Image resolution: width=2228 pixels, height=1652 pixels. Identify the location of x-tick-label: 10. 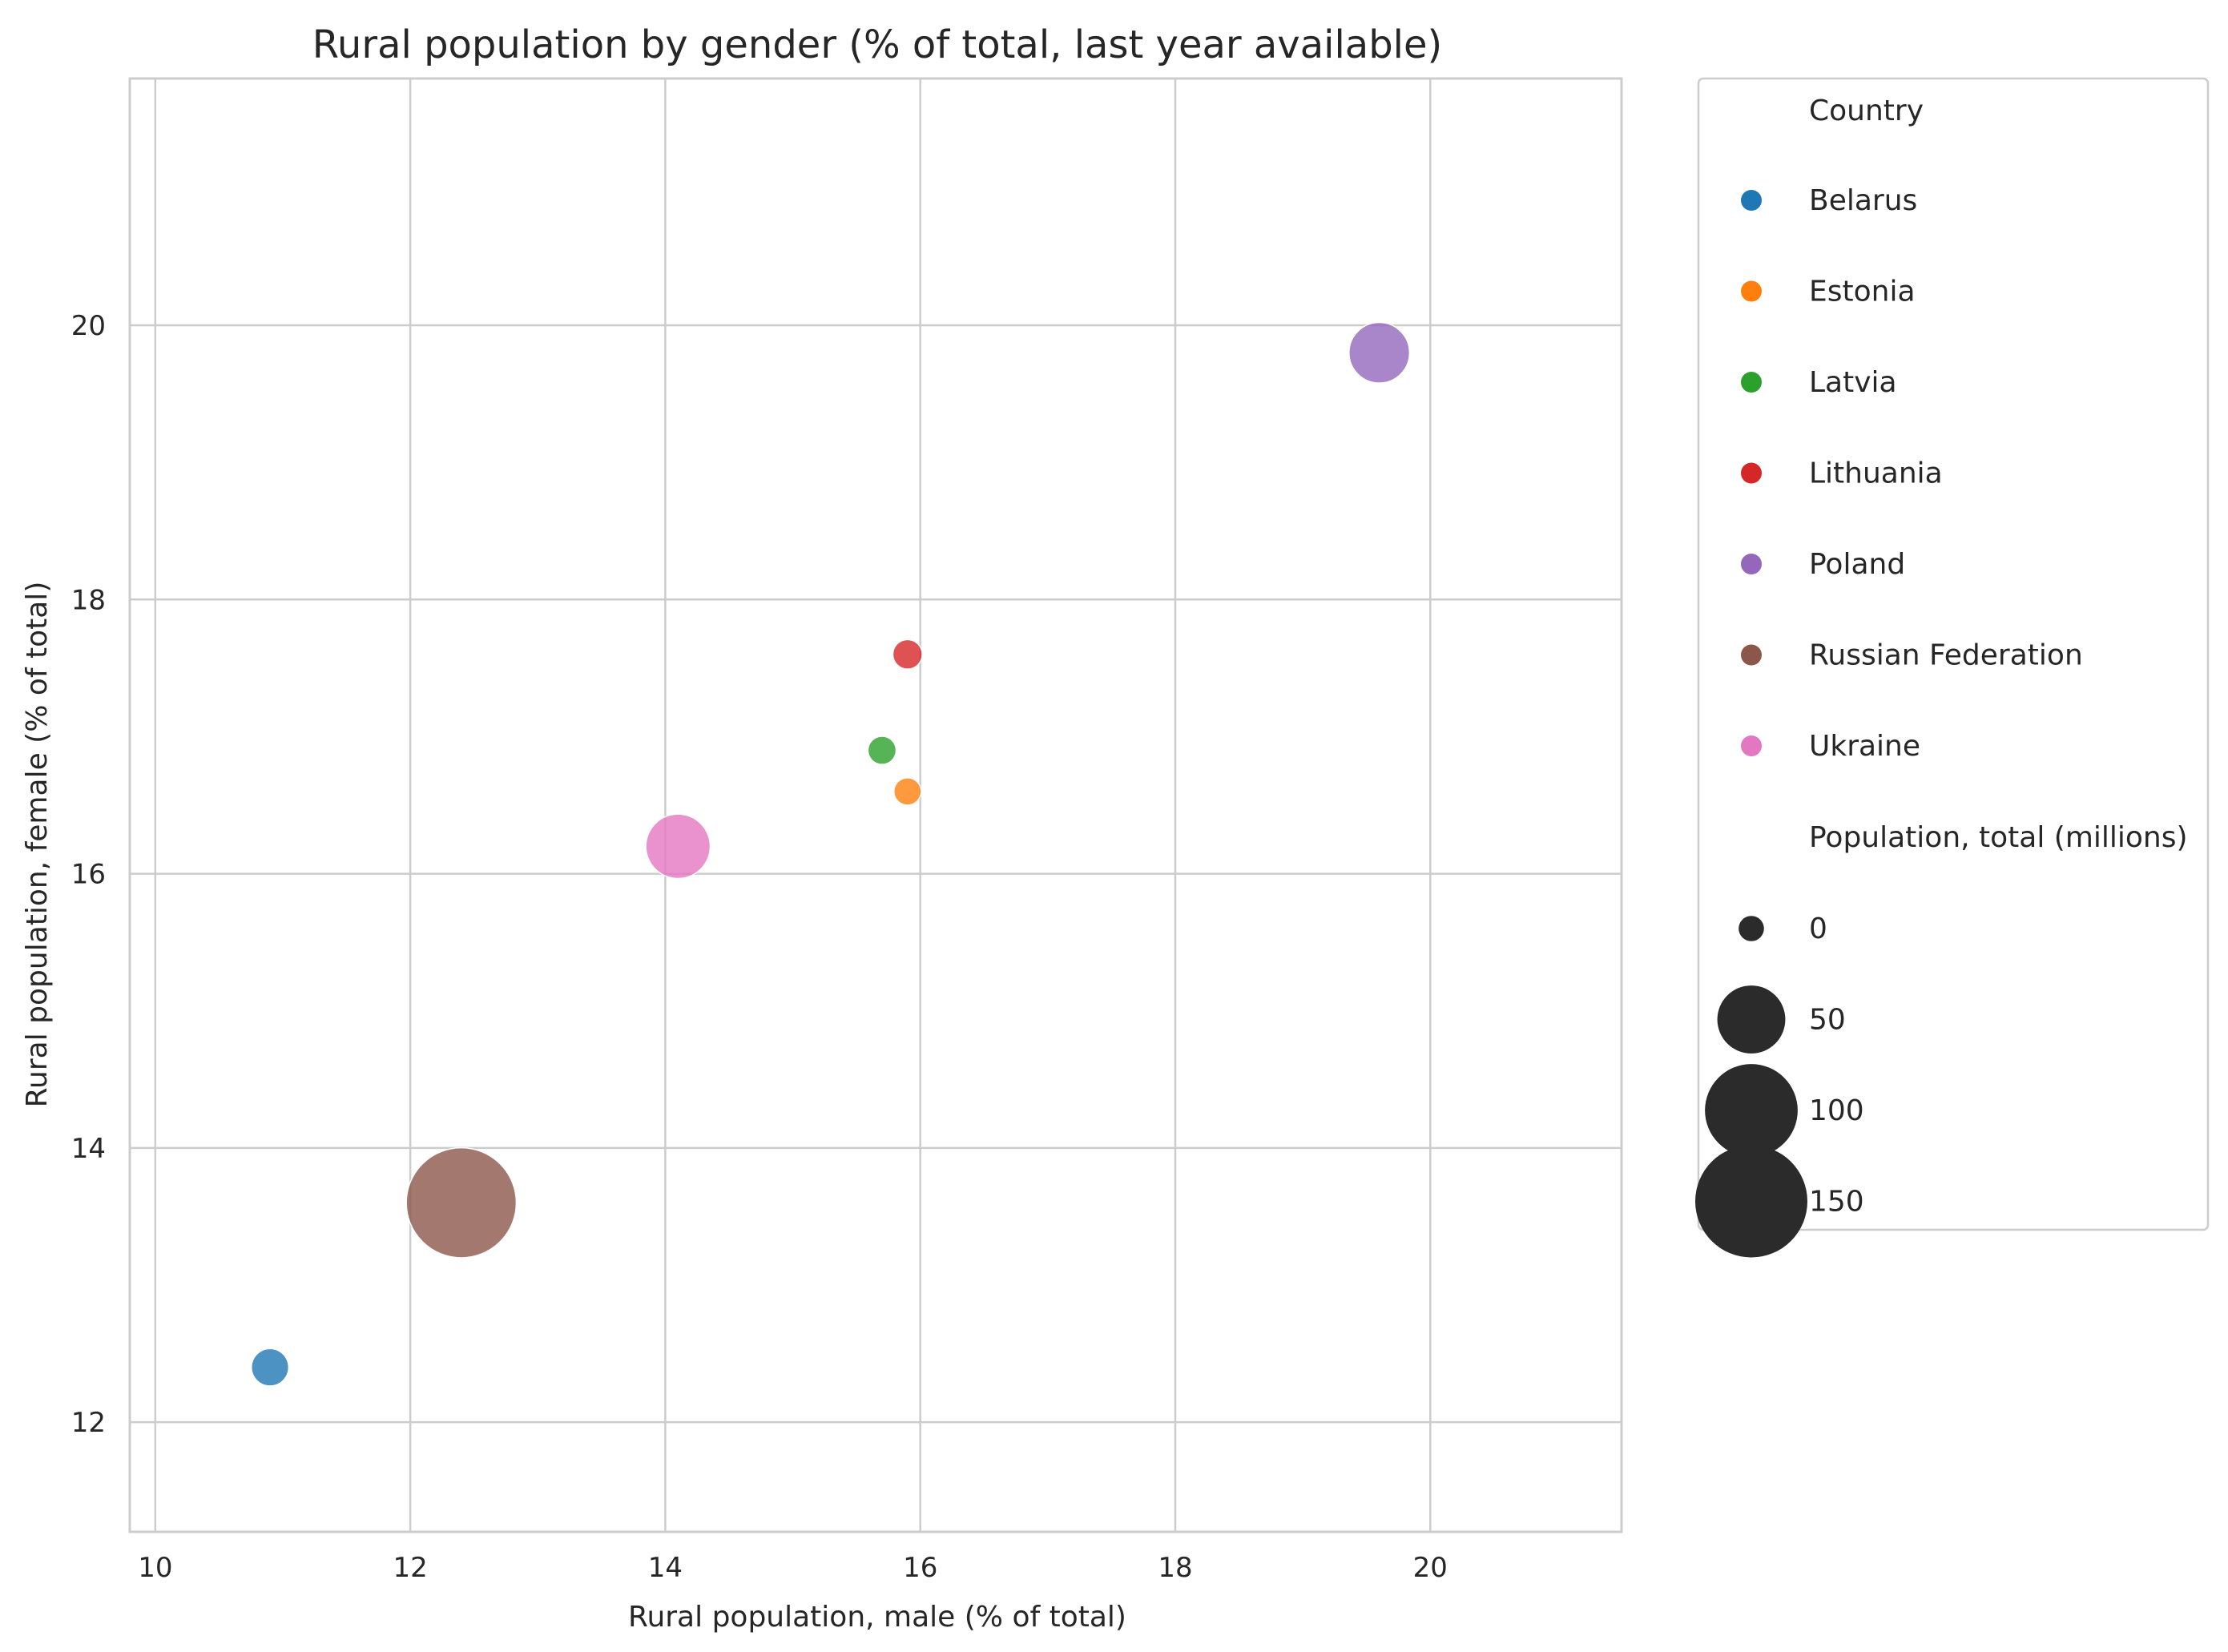
(155, 1568).